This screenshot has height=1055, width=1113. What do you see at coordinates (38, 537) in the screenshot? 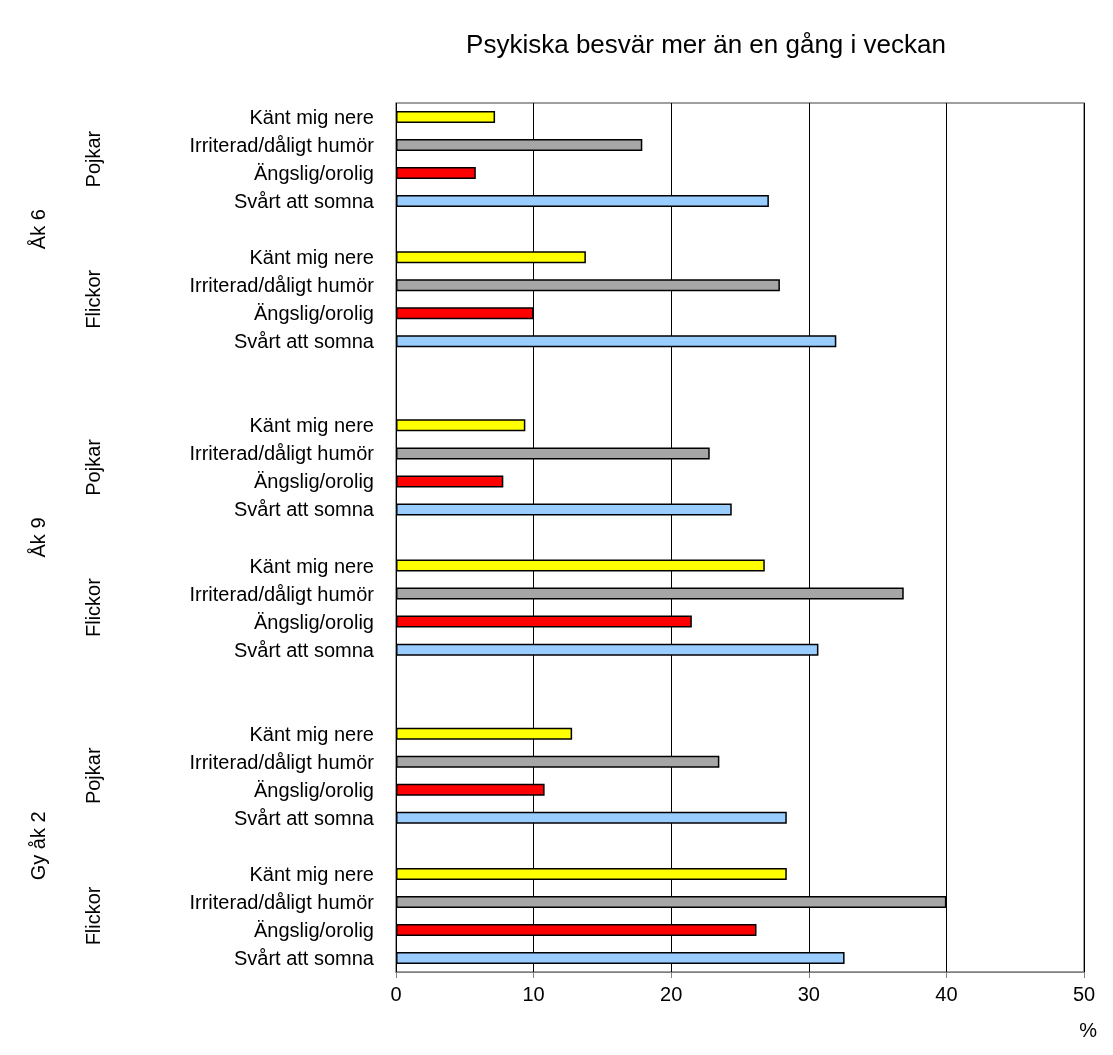
I see `text: Åk 9` at bounding box center [38, 537].